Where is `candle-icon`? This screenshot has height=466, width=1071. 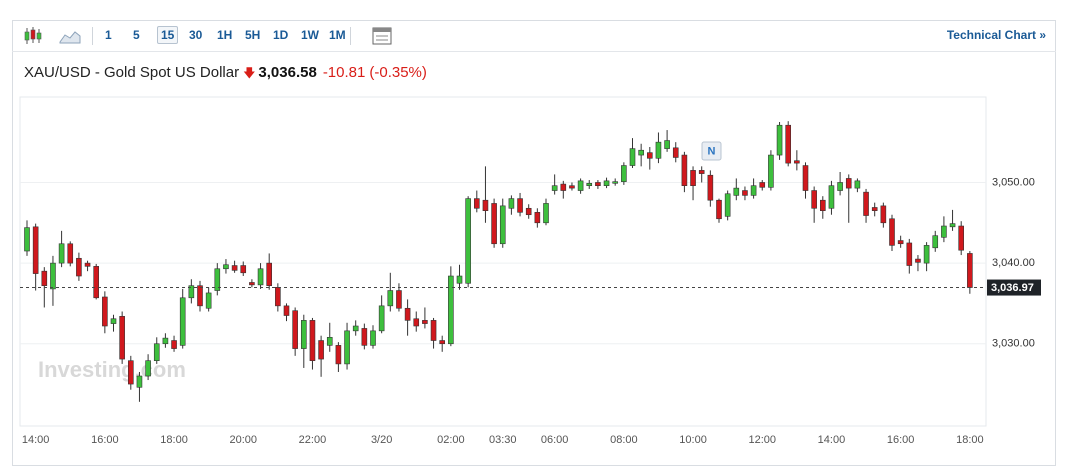 candle-icon is located at coordinates (34, 36).